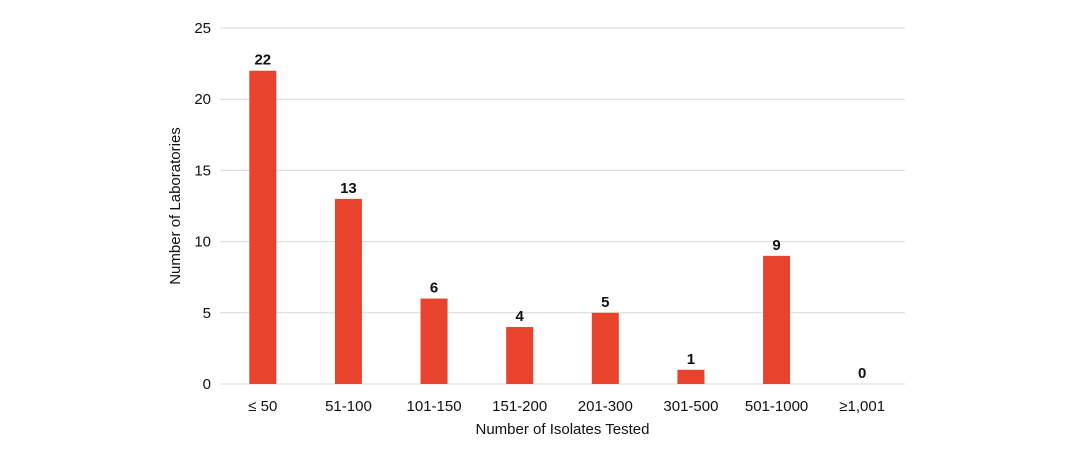 This screenshot has height=456, width=1066. What do you see at coordinates (348, 188) in the screenshot?
I see `data-label: 13` at bounding box center [348, 188].